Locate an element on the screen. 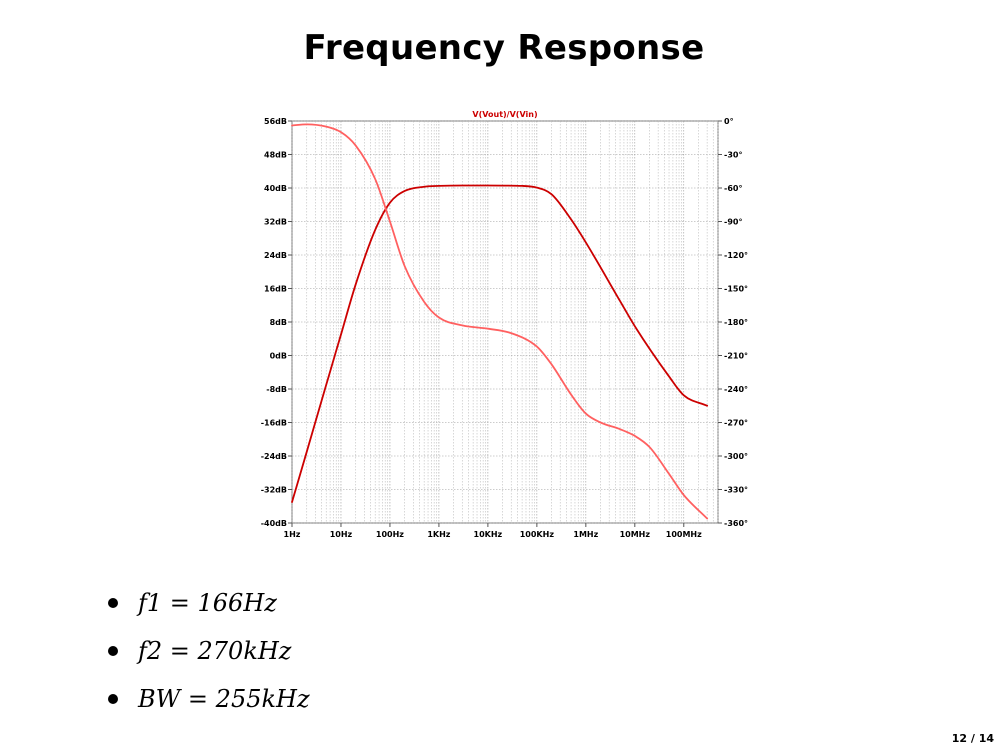 The width and height of the screenshot is (1008, 756). y-left-tick-label: -8dB is located at coordinates (276, 389).